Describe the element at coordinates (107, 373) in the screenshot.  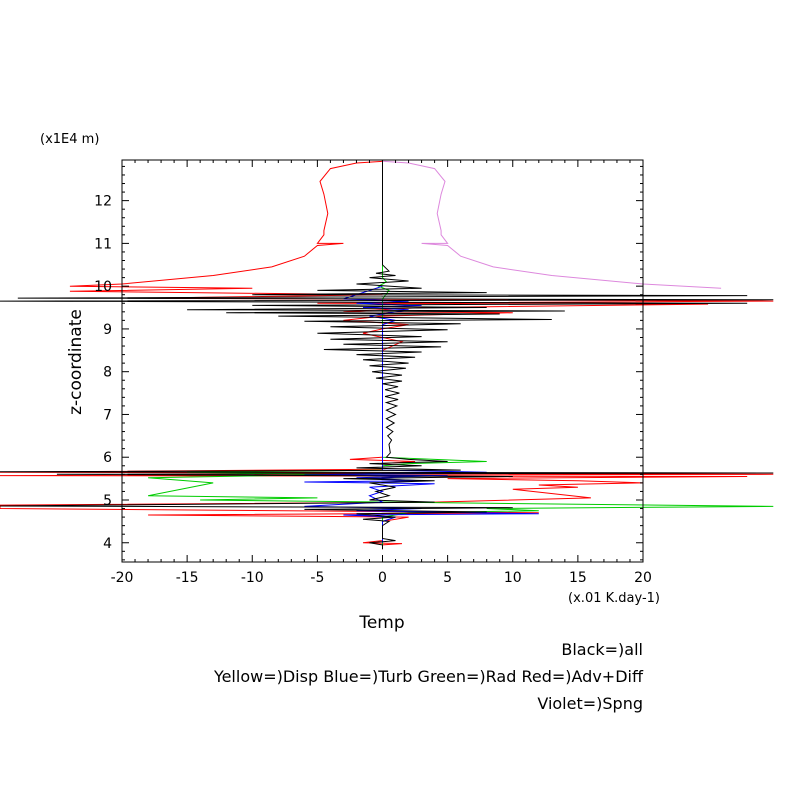
I see `y-tick-label-4: 8` at that location.